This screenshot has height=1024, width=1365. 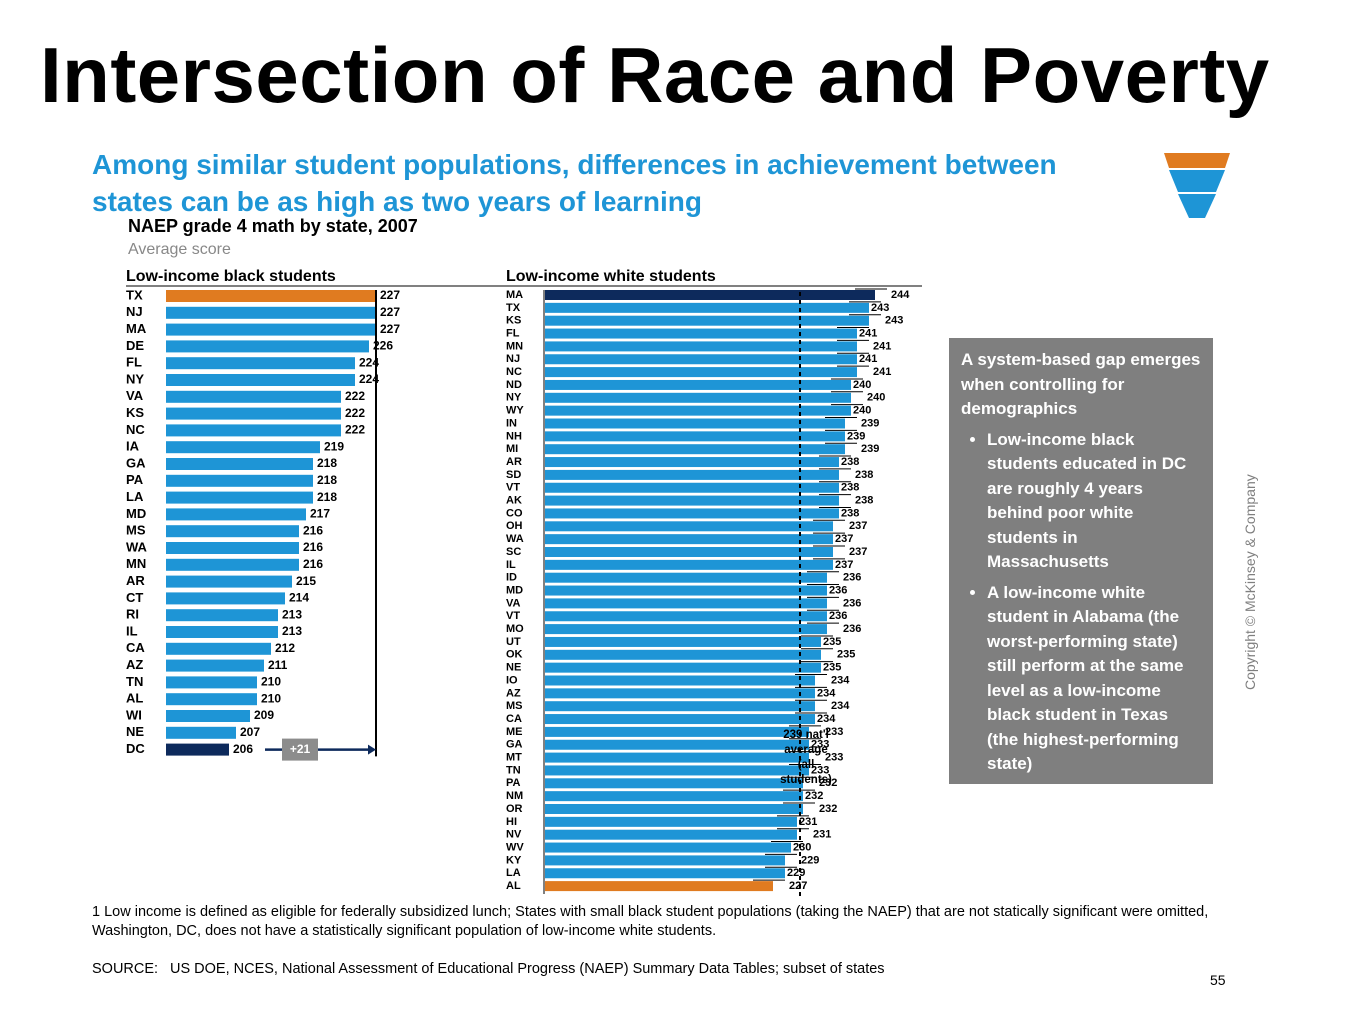 What do you see at coordinates (677, 770) in the screenshot?
I see `bar-white-tn` at bounding box center [677, 770].